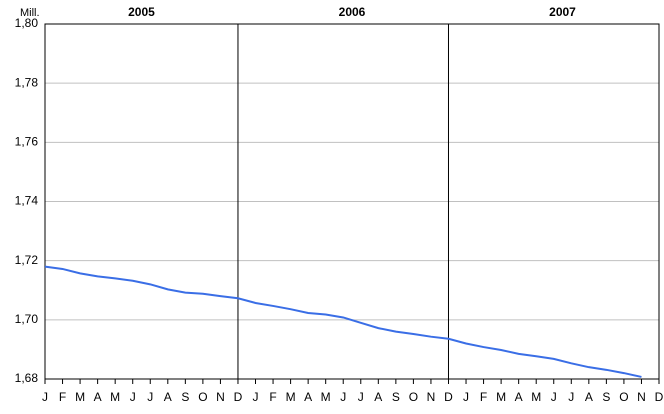  What do you see at coordinates (27, 23) in the screenshot?
I see `y-tick-label: 1,80` at bounding box center [27, 23].